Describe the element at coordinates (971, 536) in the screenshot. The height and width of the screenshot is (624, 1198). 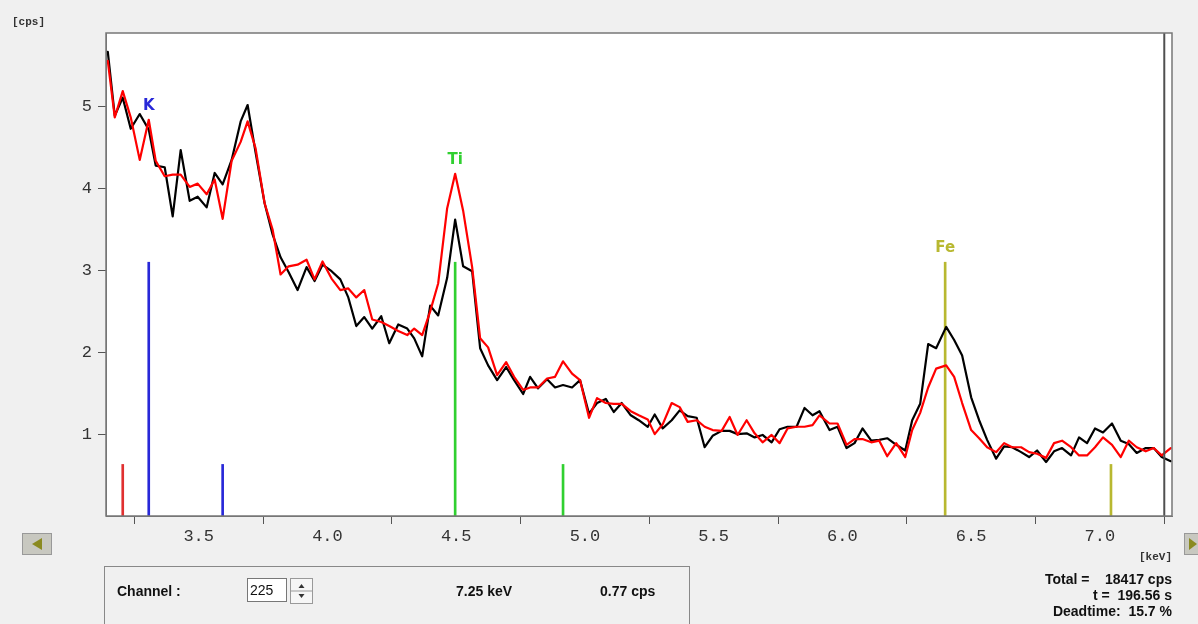
I see `x-tick-label: 6.5` at that location.